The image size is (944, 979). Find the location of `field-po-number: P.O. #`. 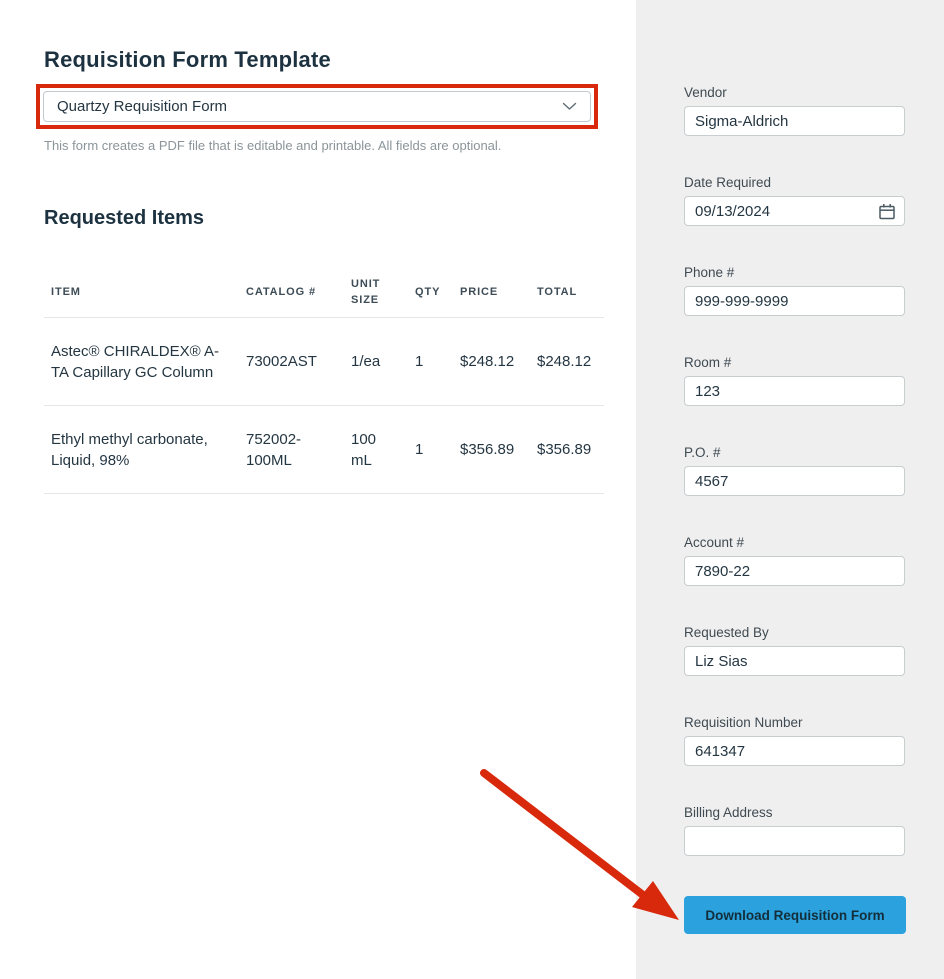

field-po-number: P.O. # is located at coordinates (794, 470).